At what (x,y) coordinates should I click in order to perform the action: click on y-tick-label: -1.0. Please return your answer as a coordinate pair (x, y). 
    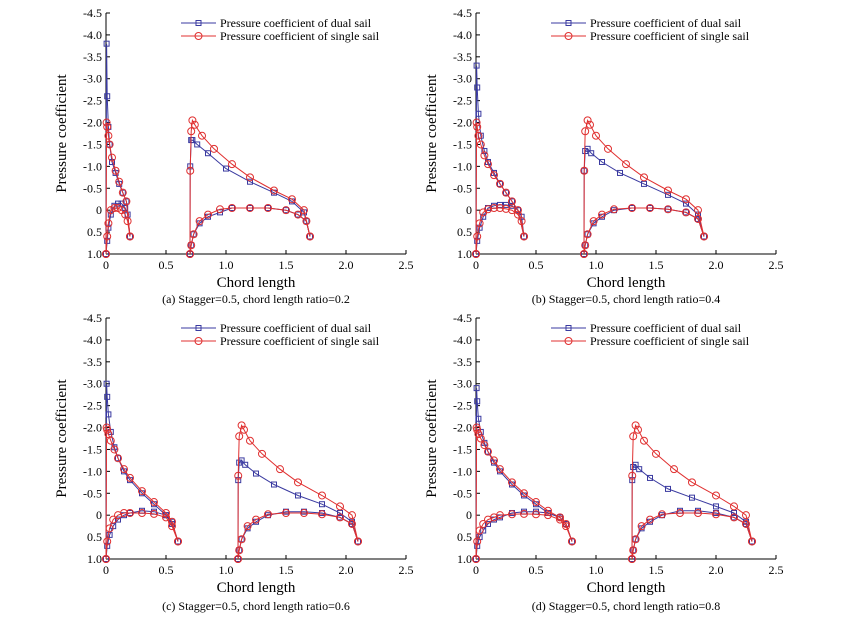
    Looking at the image, I should click on (92, 166).